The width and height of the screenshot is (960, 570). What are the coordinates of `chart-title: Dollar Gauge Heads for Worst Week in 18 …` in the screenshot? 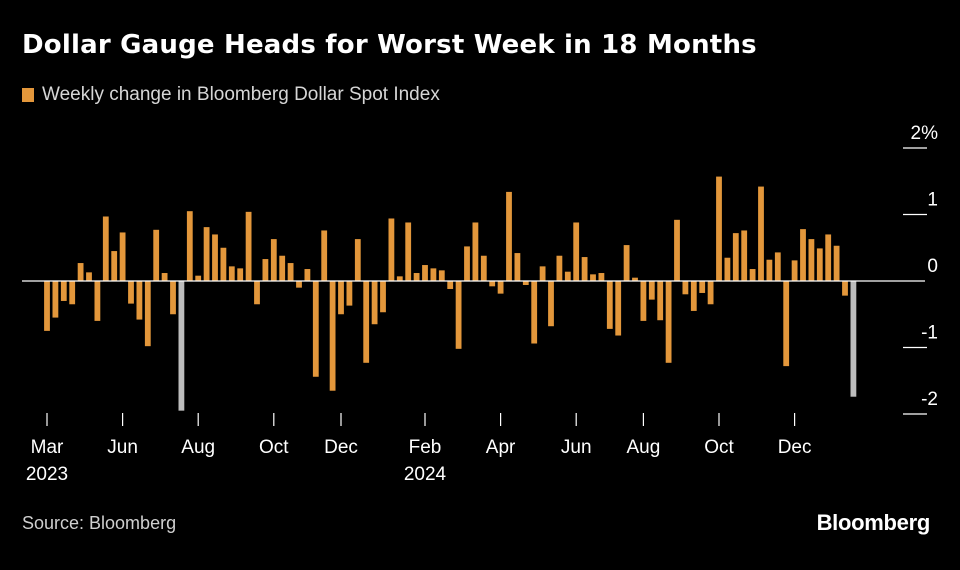 It's located at (389, 45).